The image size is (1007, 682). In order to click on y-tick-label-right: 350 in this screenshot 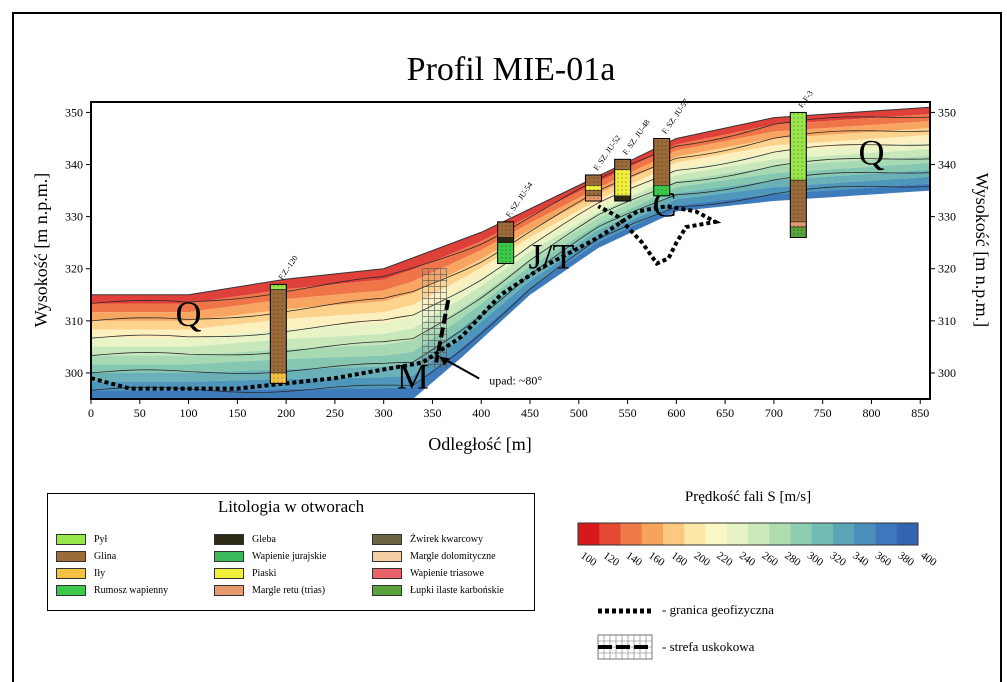, I will do `click(947, 112)`.